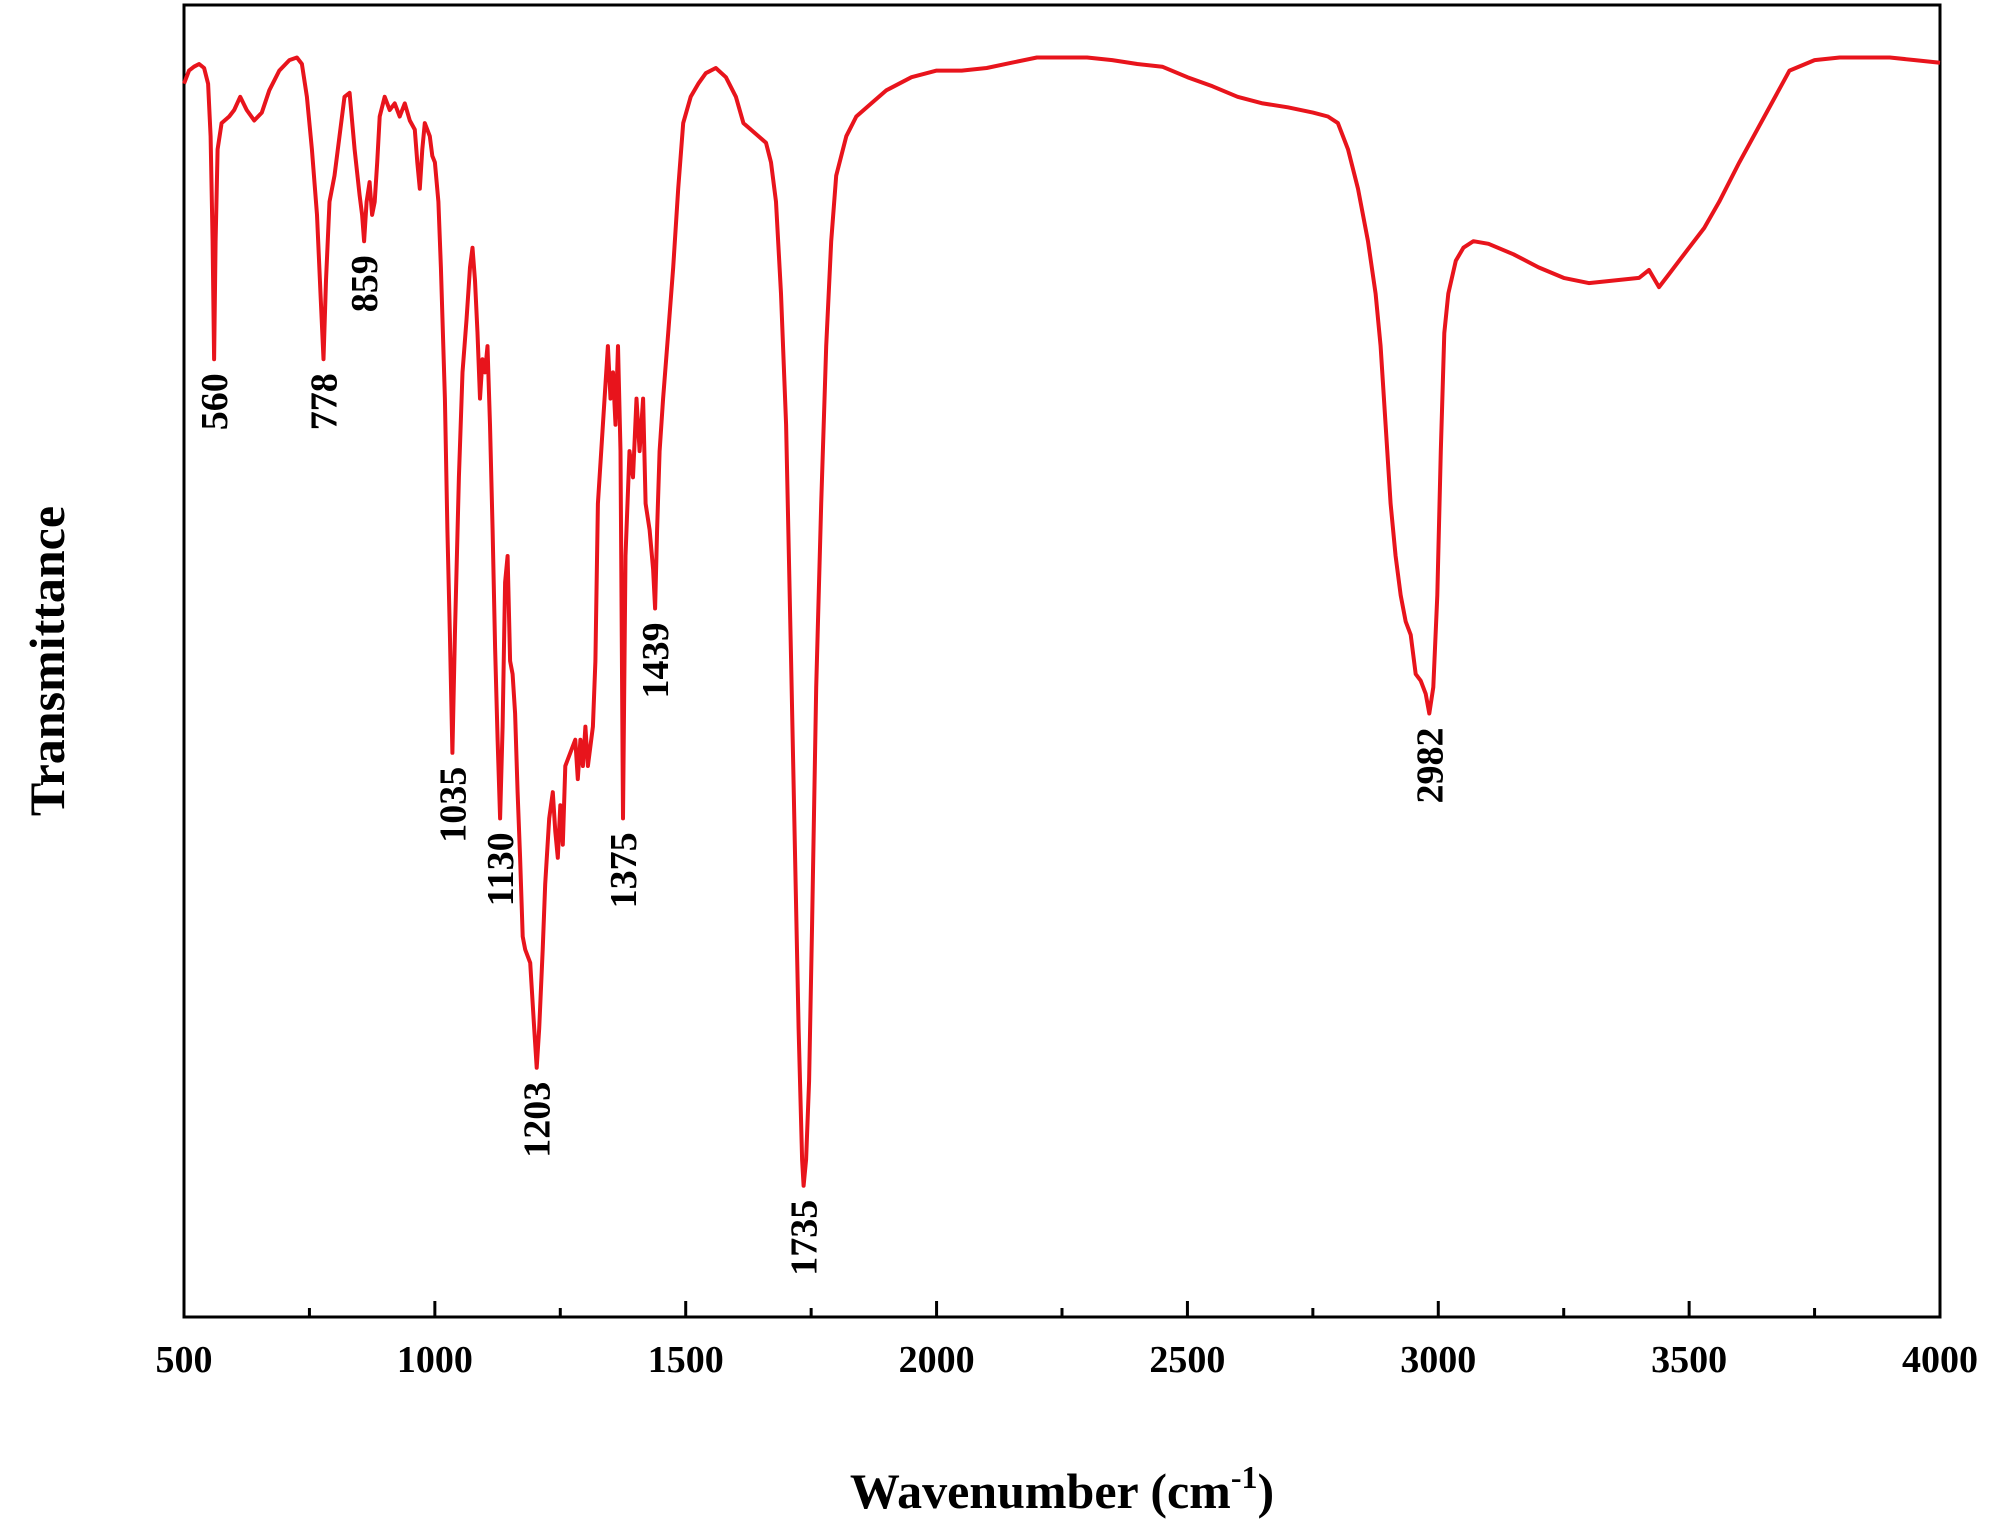 The height and width of the screenshot is (1527, 2000). What do you see at coordinates (501, 869) in the screenshot?
I see `peak-label: 1130` at bounding box center [501, 869].